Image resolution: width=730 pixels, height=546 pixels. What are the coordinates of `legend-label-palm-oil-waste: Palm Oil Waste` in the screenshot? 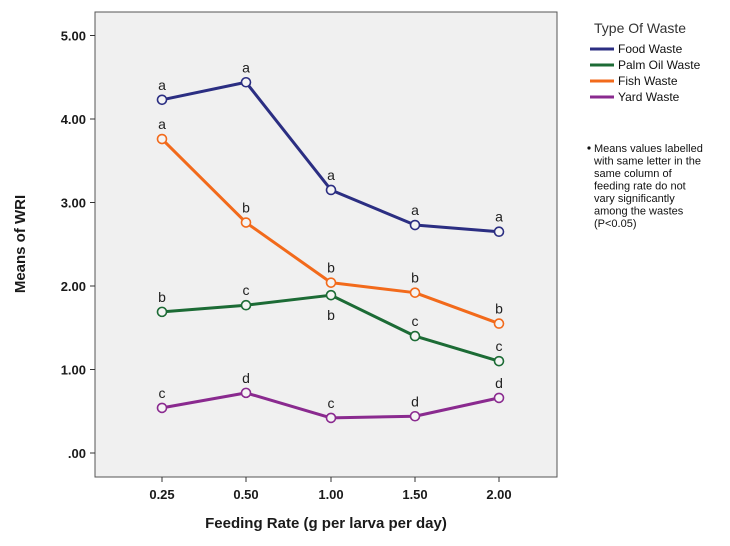 It's located at (659, 65).